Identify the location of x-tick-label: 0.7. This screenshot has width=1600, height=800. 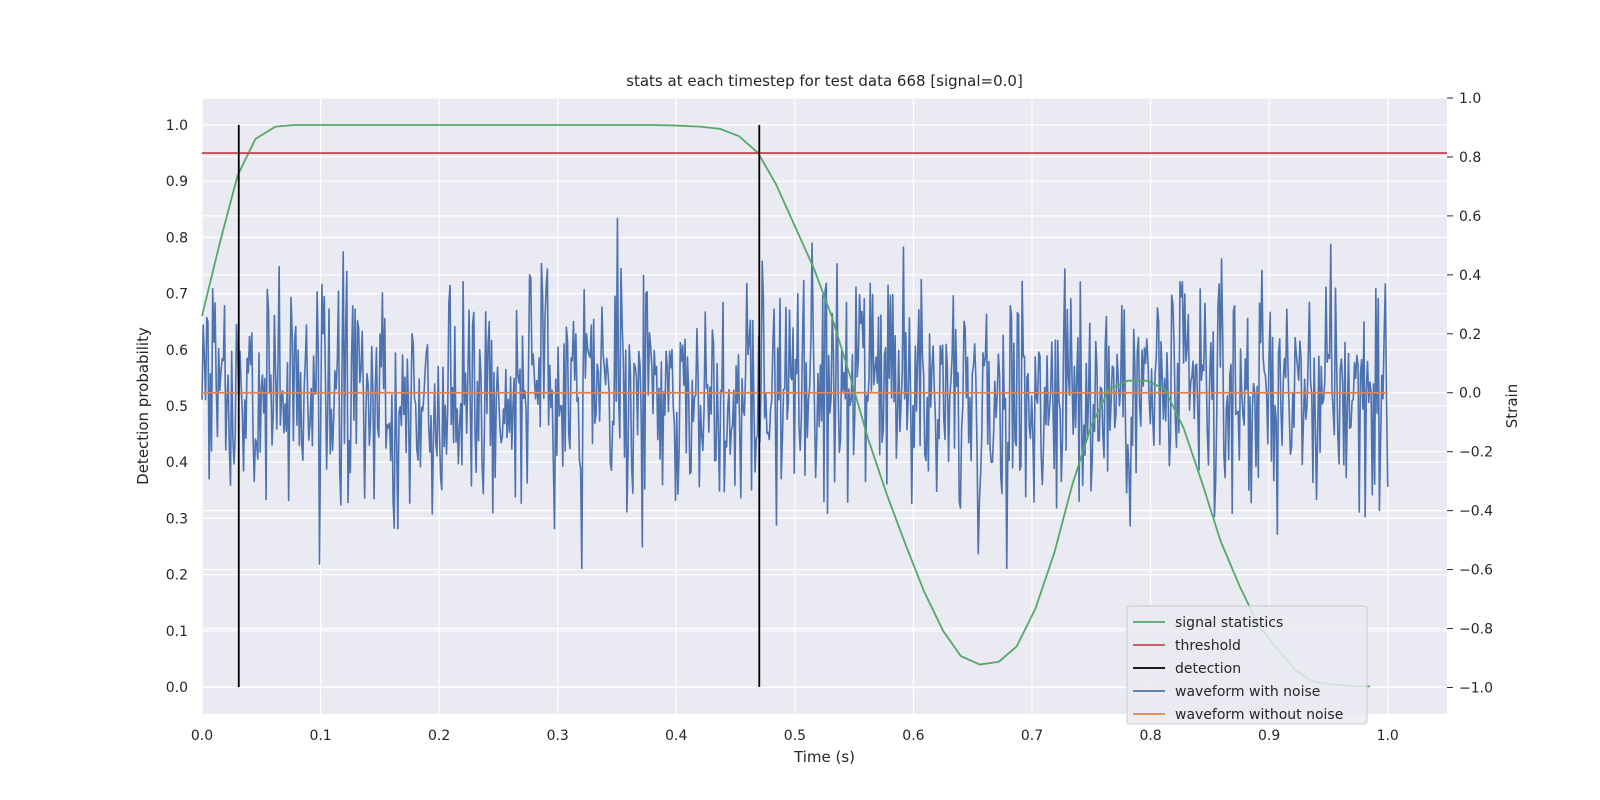
(1032, 736).